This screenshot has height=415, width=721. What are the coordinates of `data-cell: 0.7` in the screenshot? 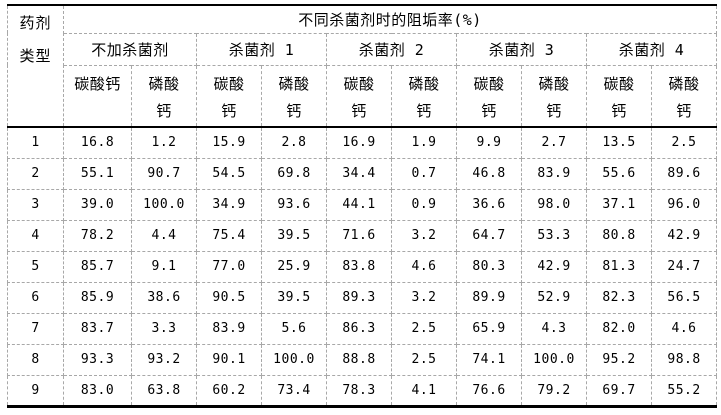 It's located at (424, 173).